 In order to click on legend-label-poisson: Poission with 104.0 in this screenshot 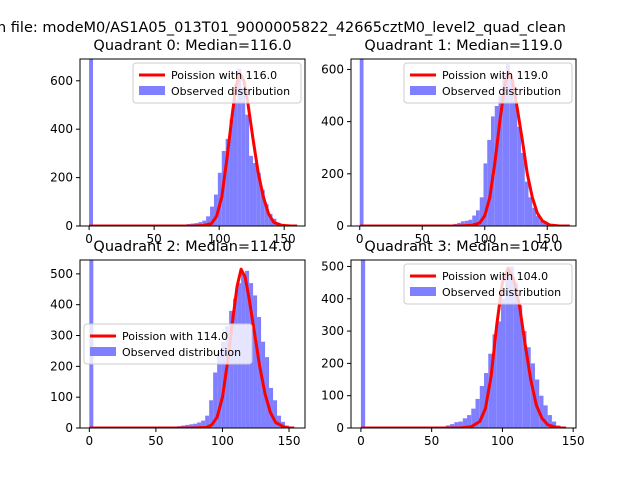, I will do `click(495, 276)`.